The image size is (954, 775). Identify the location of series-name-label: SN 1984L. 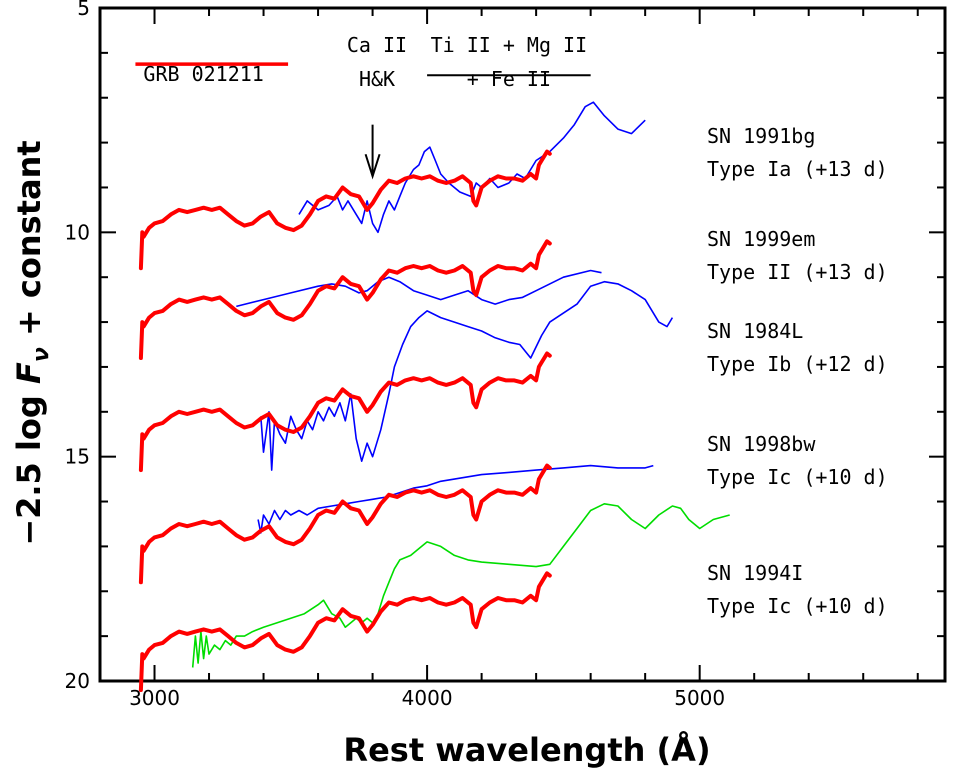
(755, 331).